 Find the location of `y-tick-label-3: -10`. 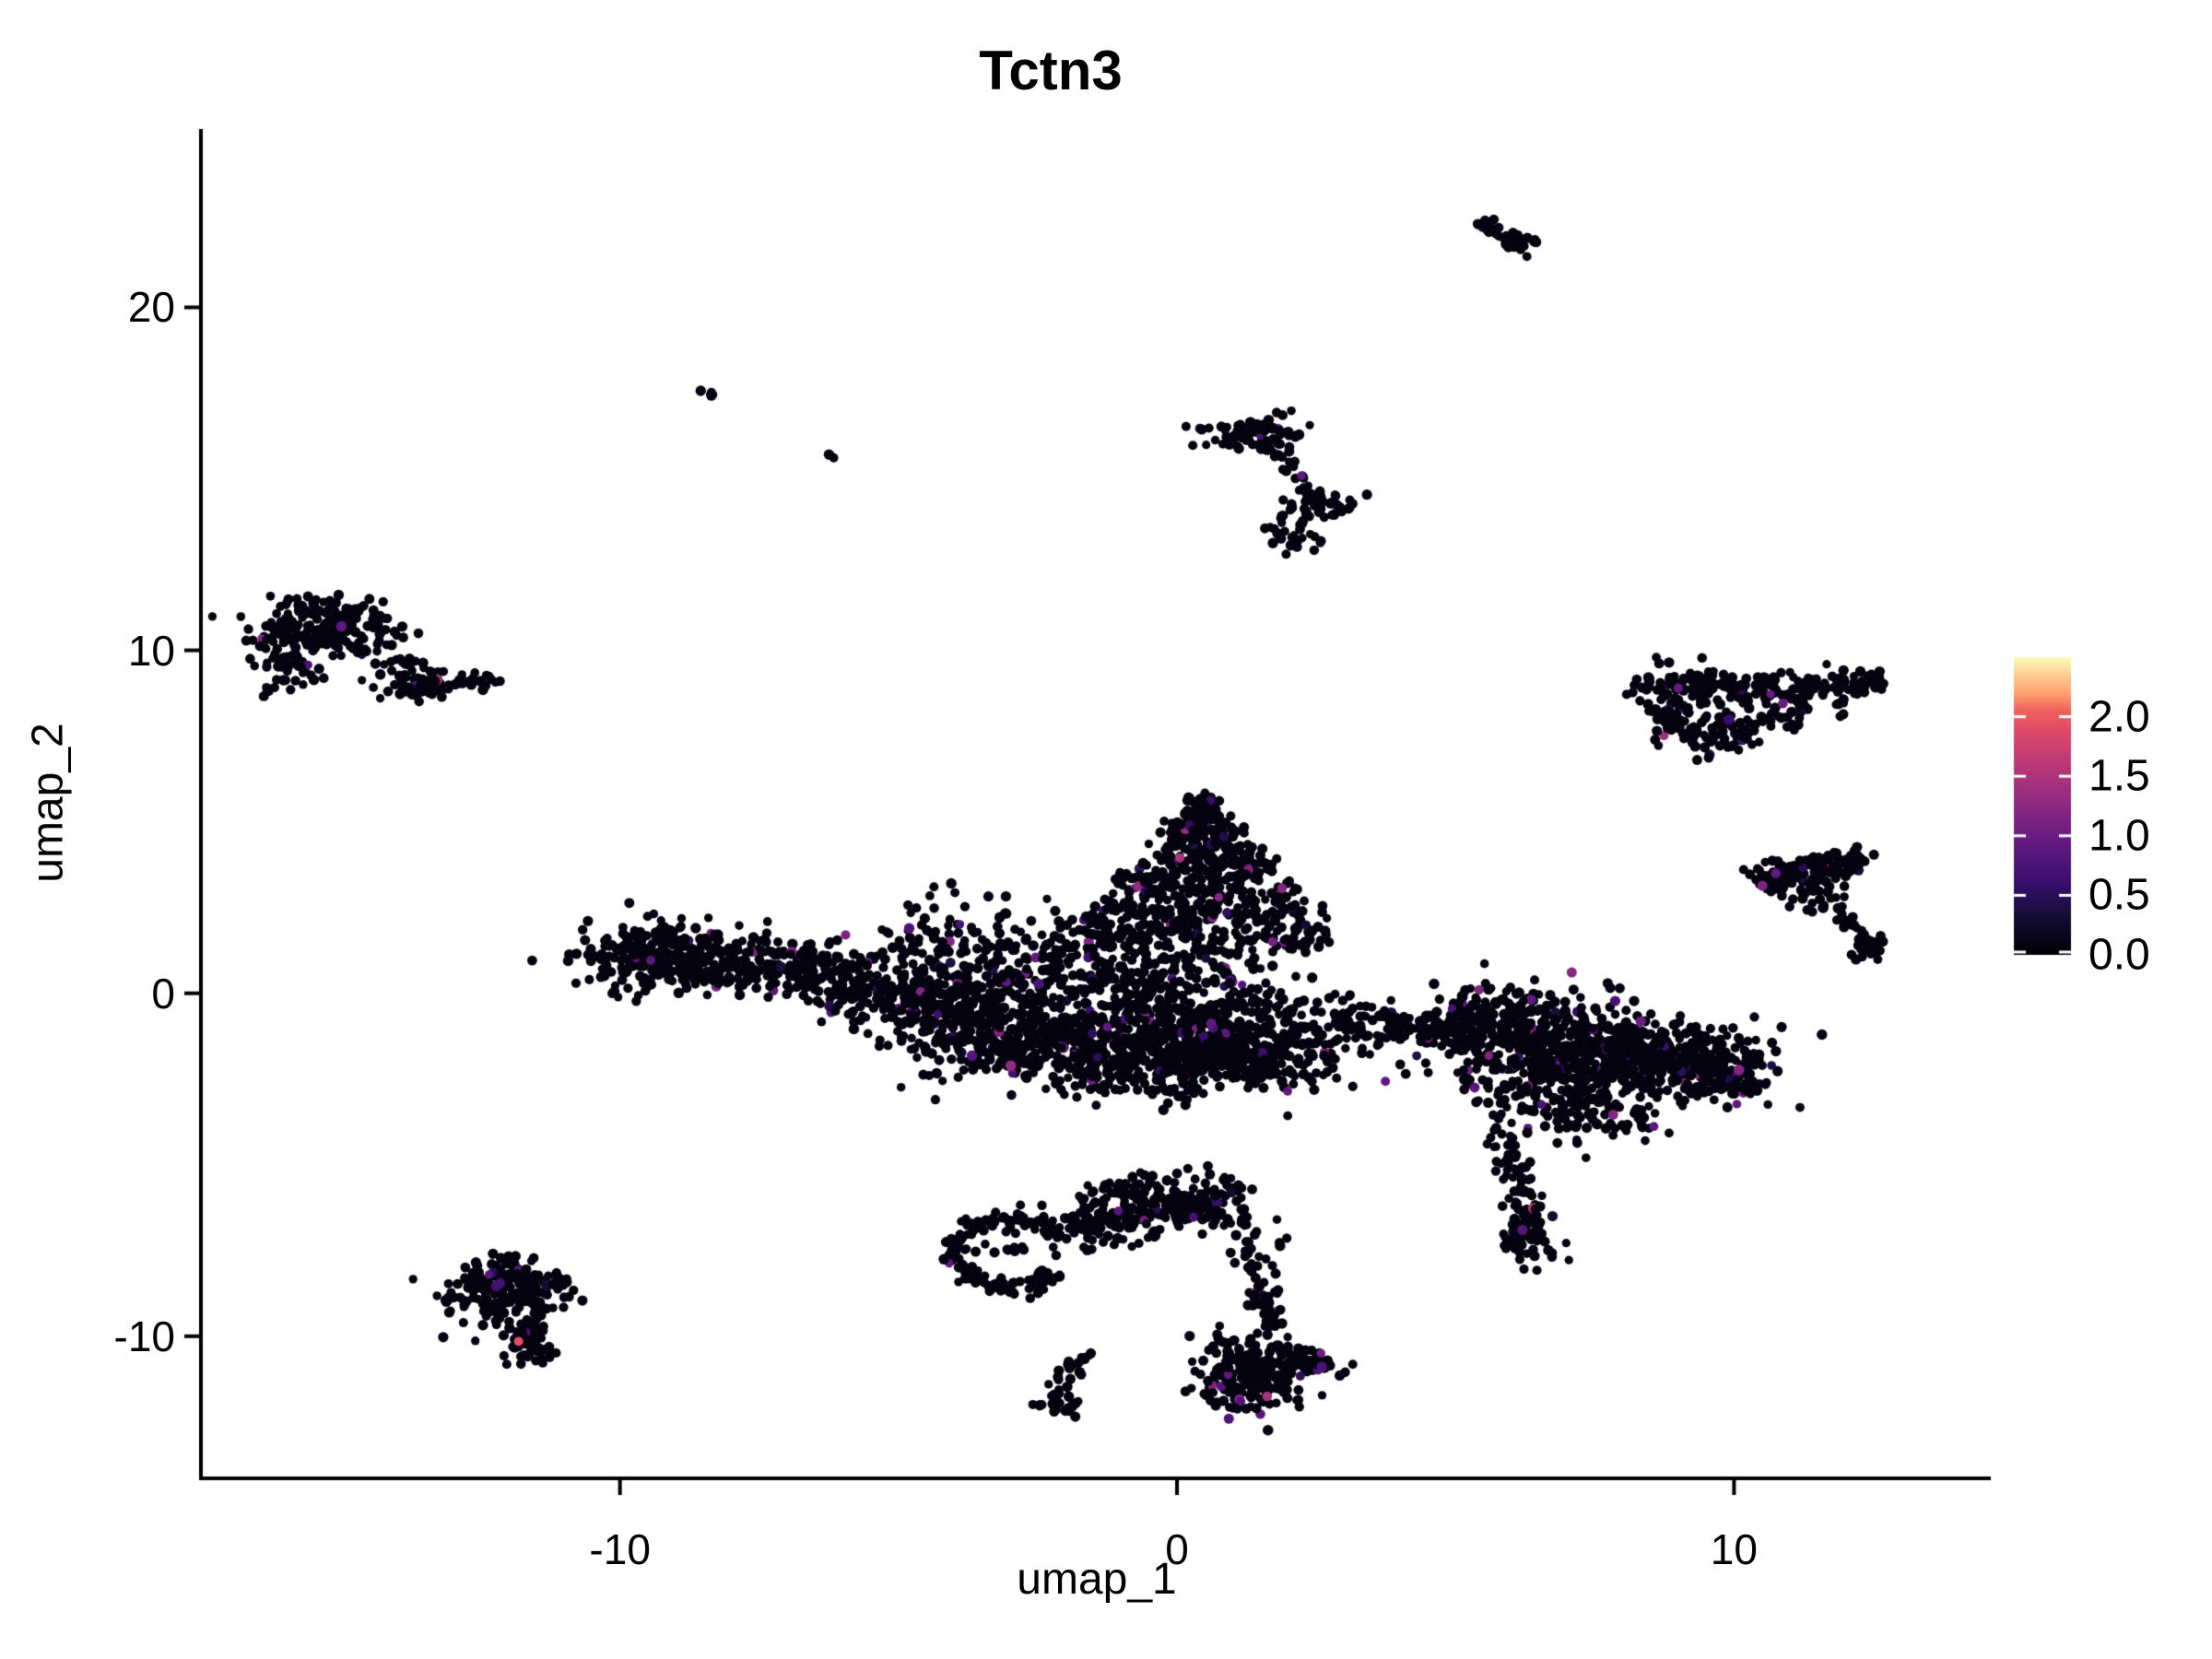

y-tick-label-3: -10 is located at coordinates (144, 1336).